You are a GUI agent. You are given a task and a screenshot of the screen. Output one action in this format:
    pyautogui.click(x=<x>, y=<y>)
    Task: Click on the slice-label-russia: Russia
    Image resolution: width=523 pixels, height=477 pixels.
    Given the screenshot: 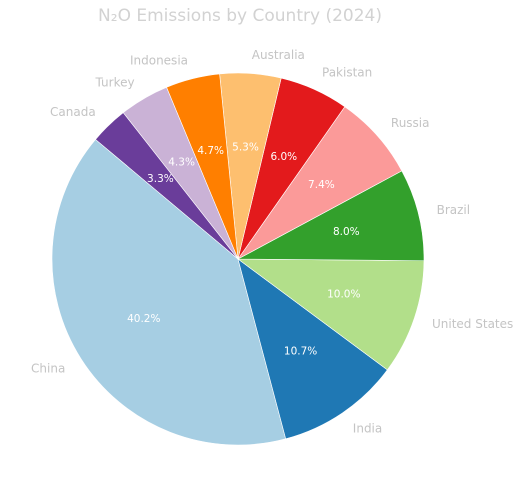 What is the action you would take?
    pyautogui.click(x=410, y=123)
    